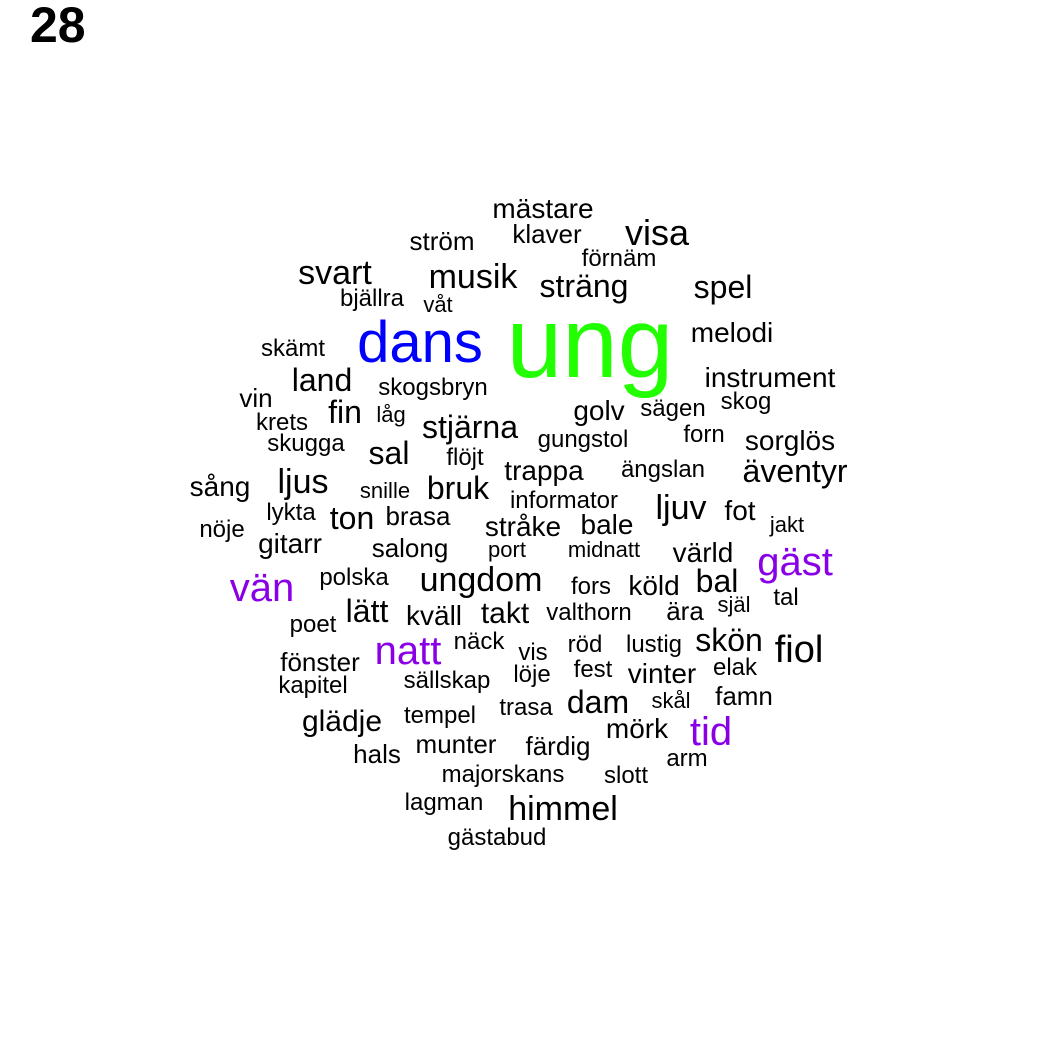 Image resolution: width=1050 pixels, height=1050 pixels. What do you see at coordinates (604, 549) in the screenshot?
I see `word-midnatt: midnatt` at bounding box center [604, 549].